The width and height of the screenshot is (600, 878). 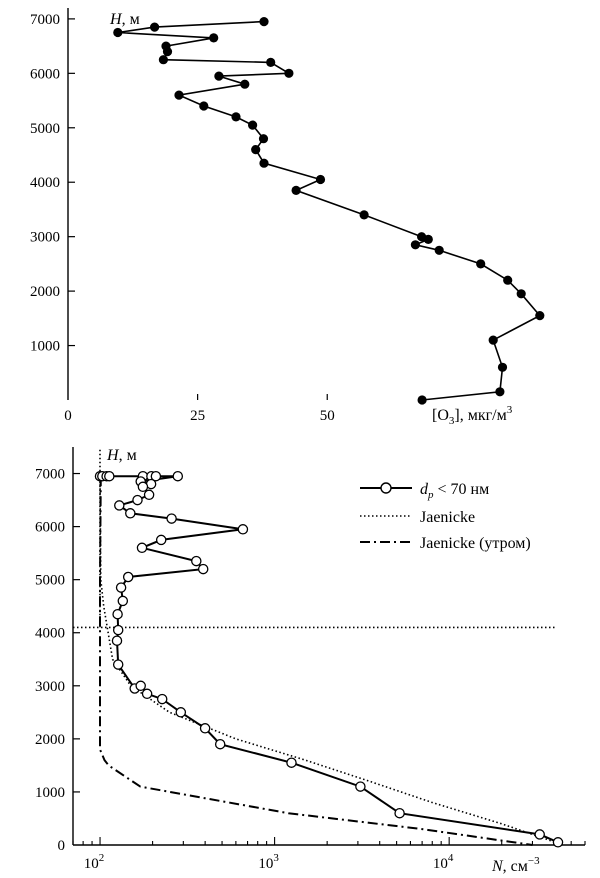 What do you see at coordinates (45, 20) in the screenshot?
I see `top-y-tick-label: 7000` at bounding box center [45, 20].